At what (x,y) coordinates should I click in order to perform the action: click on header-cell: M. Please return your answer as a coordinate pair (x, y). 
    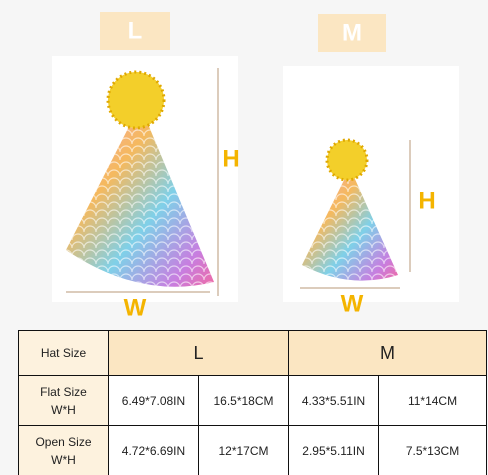
    Looking at the image, I should click on (388, 353).